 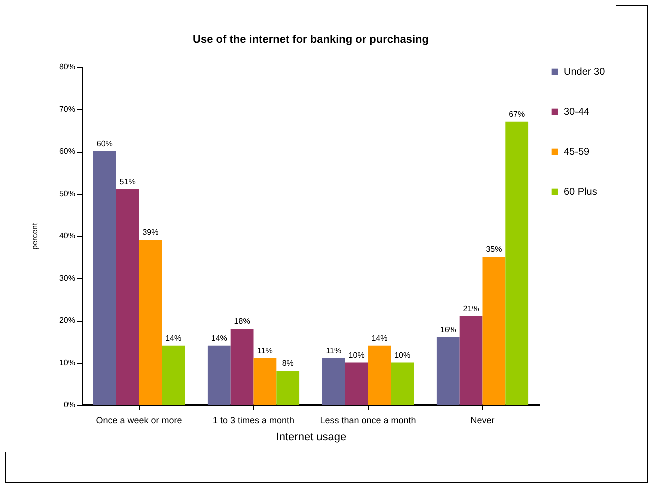 What do you see at coordinates (253, 421) in the screenshot?
I see `x-tick-label: 1 to 3 times a month` at bounding box center [253, 421].